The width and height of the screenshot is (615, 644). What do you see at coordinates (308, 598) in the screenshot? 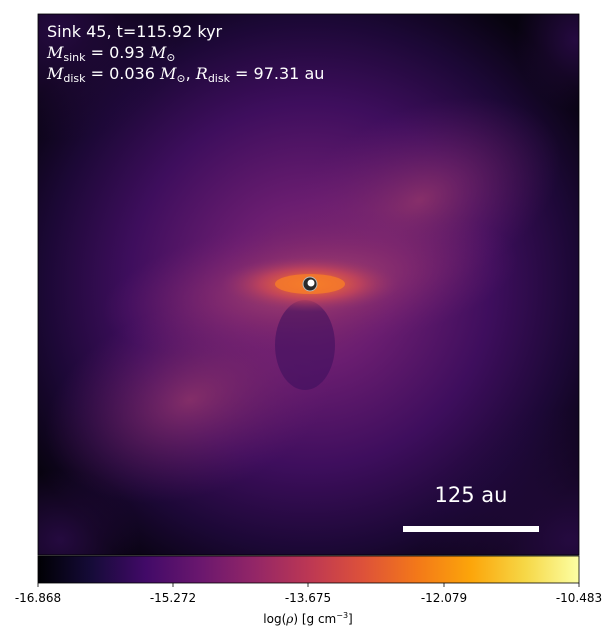
I see `colorbar-tick-label: -13.675` at bounding box center [308, 598].